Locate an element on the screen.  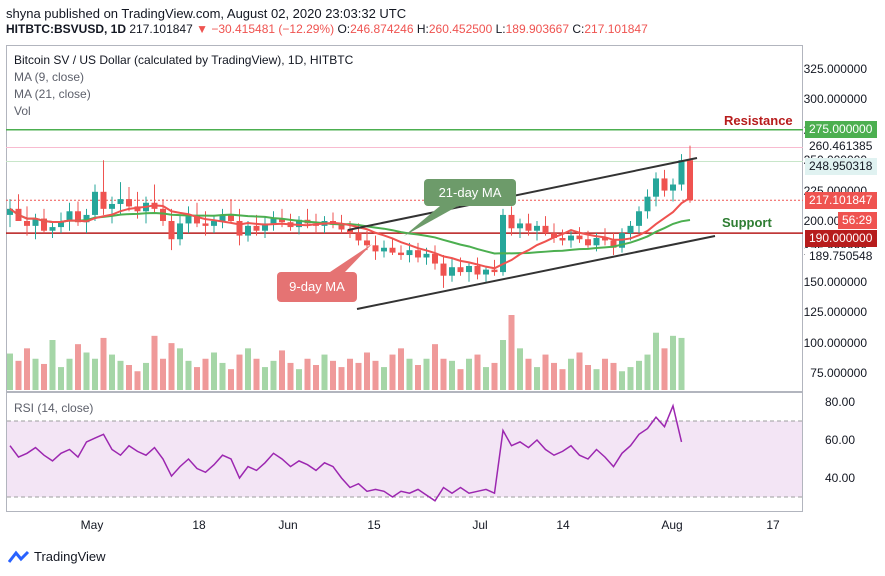
ma21-legend: MA (21, close) is located at coordinates (52, 94).